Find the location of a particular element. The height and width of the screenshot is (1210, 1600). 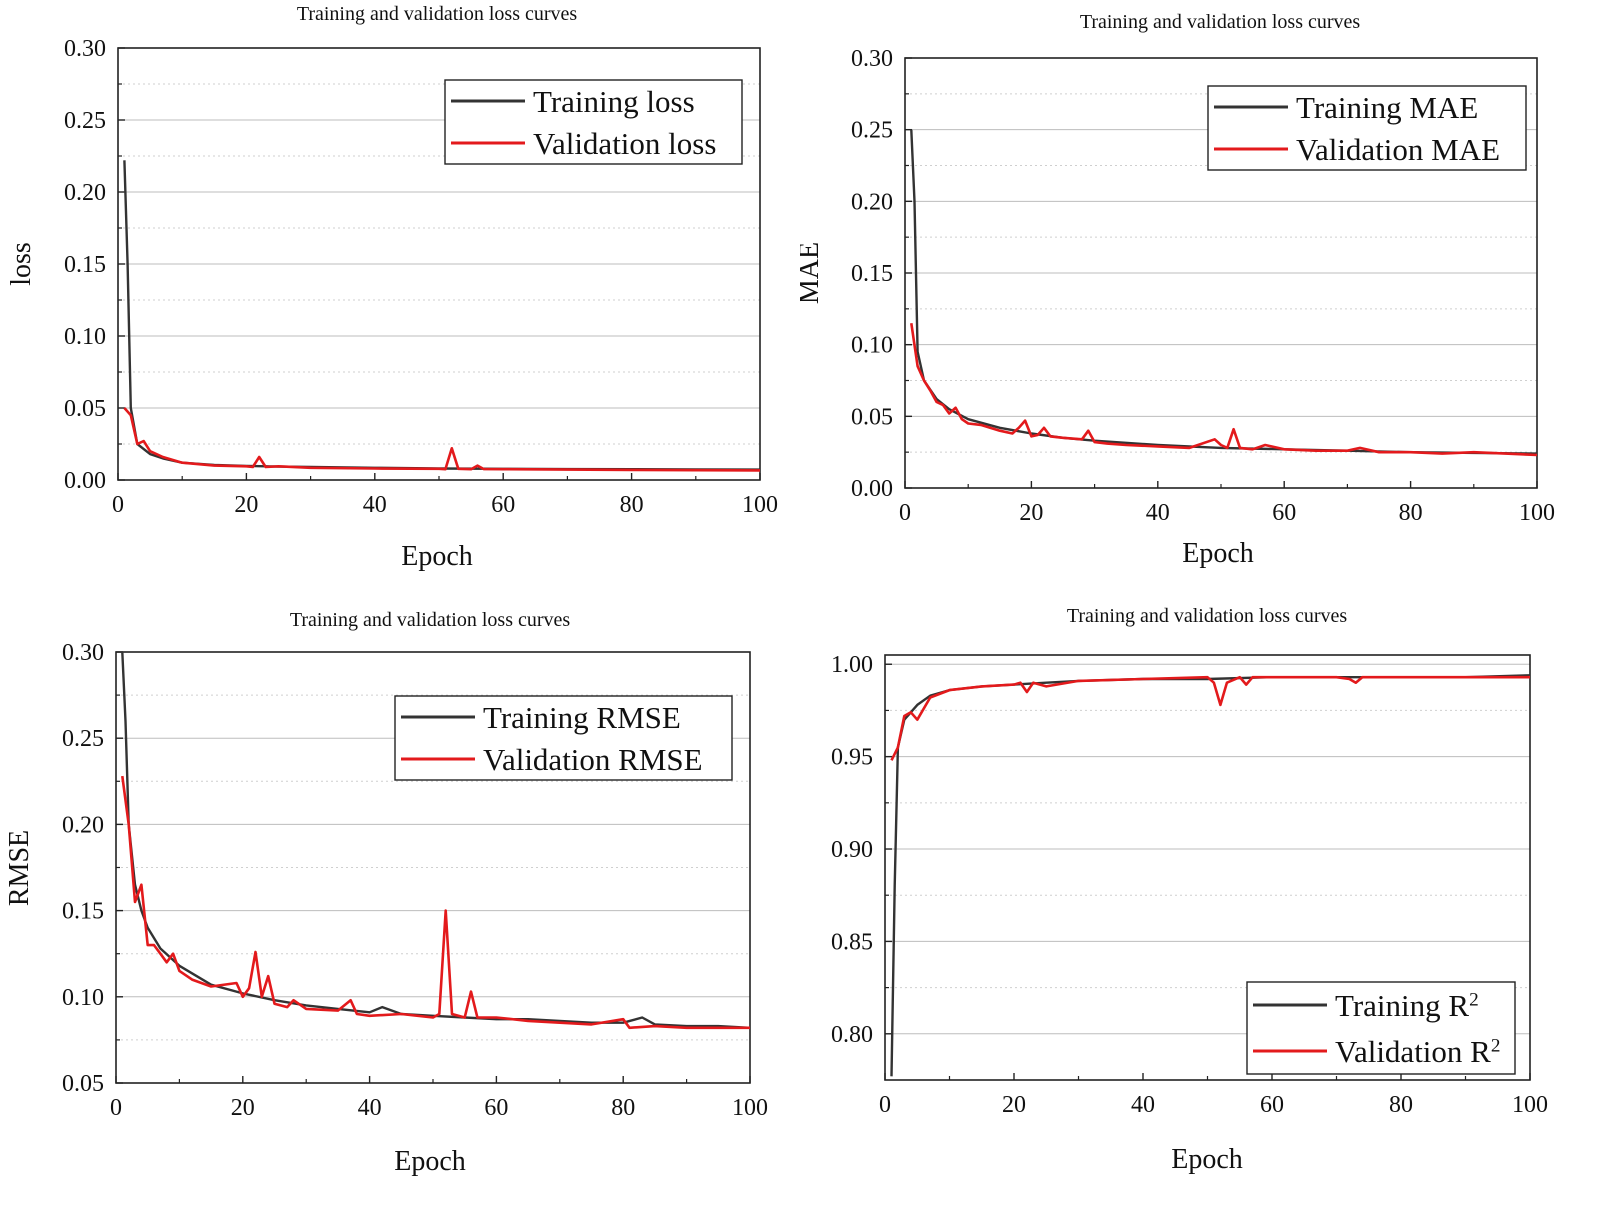

legend-label: Validation RMSE is located at coordinates (593, 759).